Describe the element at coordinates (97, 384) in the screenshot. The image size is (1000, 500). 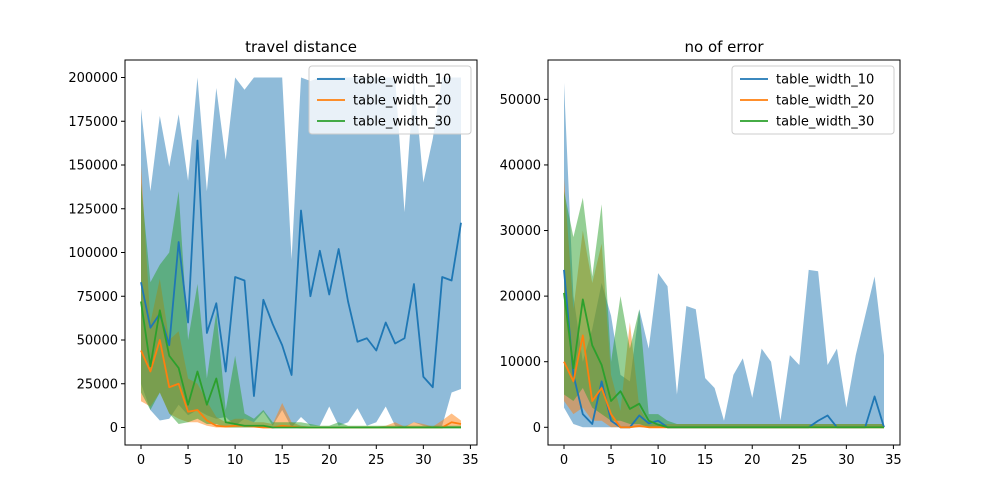
I see `y-tick-label: 25000` at that location.